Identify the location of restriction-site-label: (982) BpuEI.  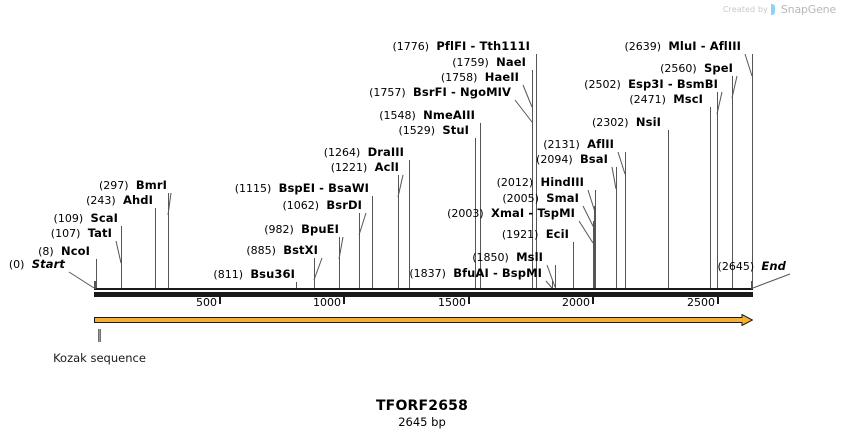
(301, 230).